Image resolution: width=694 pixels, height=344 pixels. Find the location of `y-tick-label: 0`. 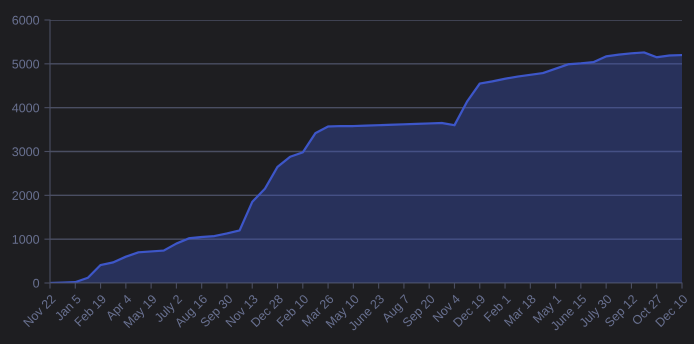

y-tick-label: 0 is located at coordinates (36, 283).